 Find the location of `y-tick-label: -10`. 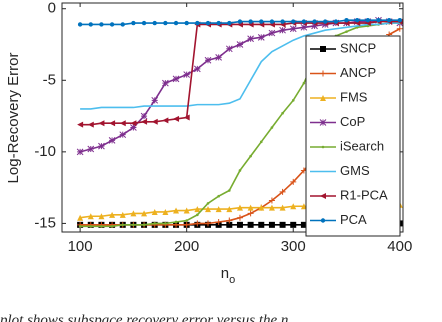

y-tick-label: -10 is located at coordinates (45, 151).